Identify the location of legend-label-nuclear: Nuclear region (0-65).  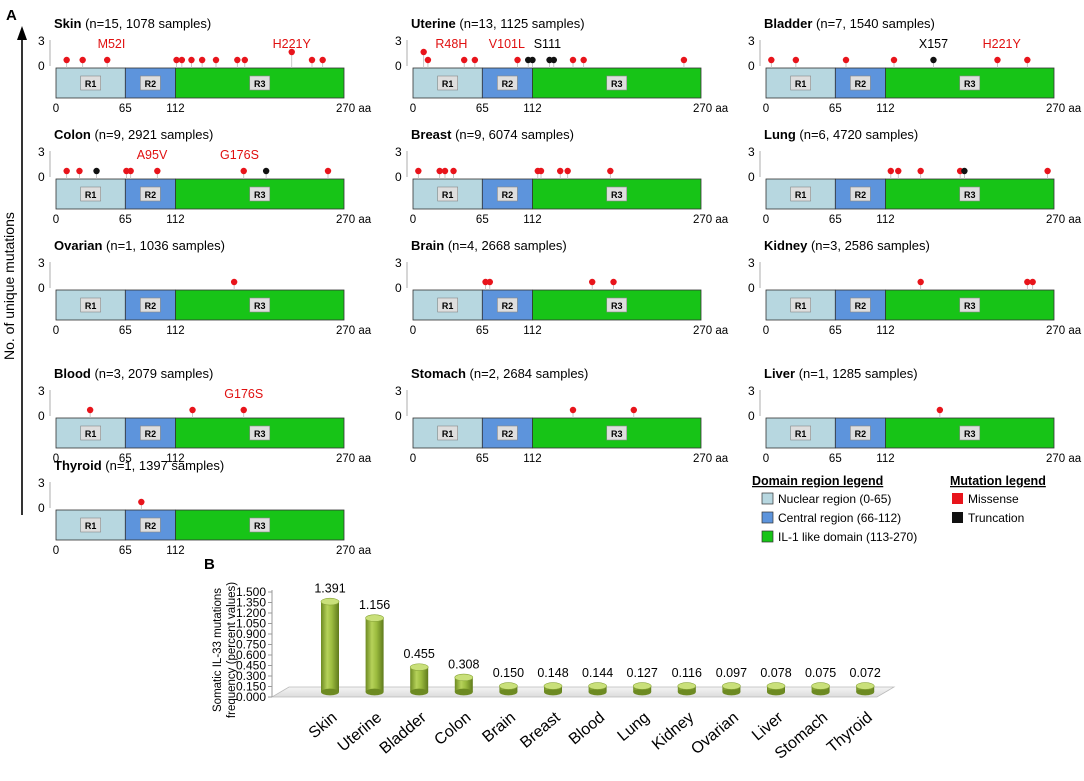
(834, 499).